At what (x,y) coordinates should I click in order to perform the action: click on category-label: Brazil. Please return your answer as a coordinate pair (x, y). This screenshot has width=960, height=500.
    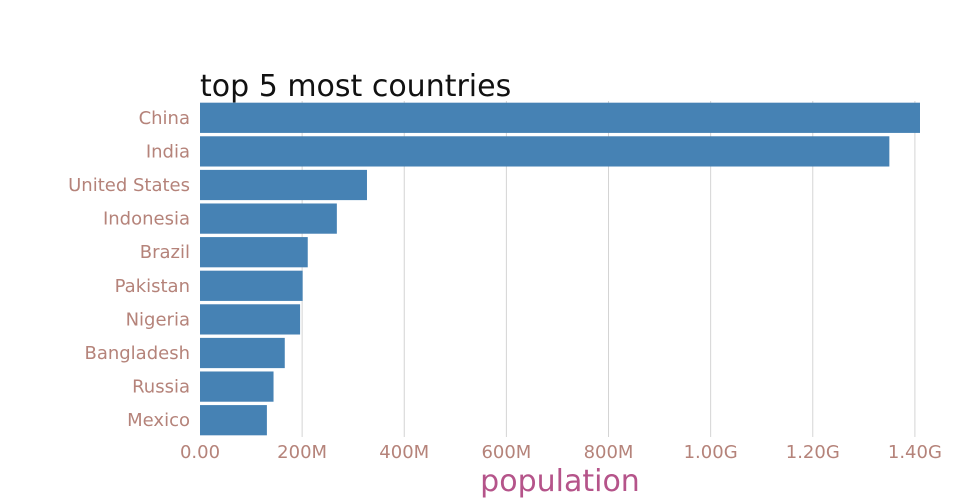
    Looking at the image, I should click on (165, 252).